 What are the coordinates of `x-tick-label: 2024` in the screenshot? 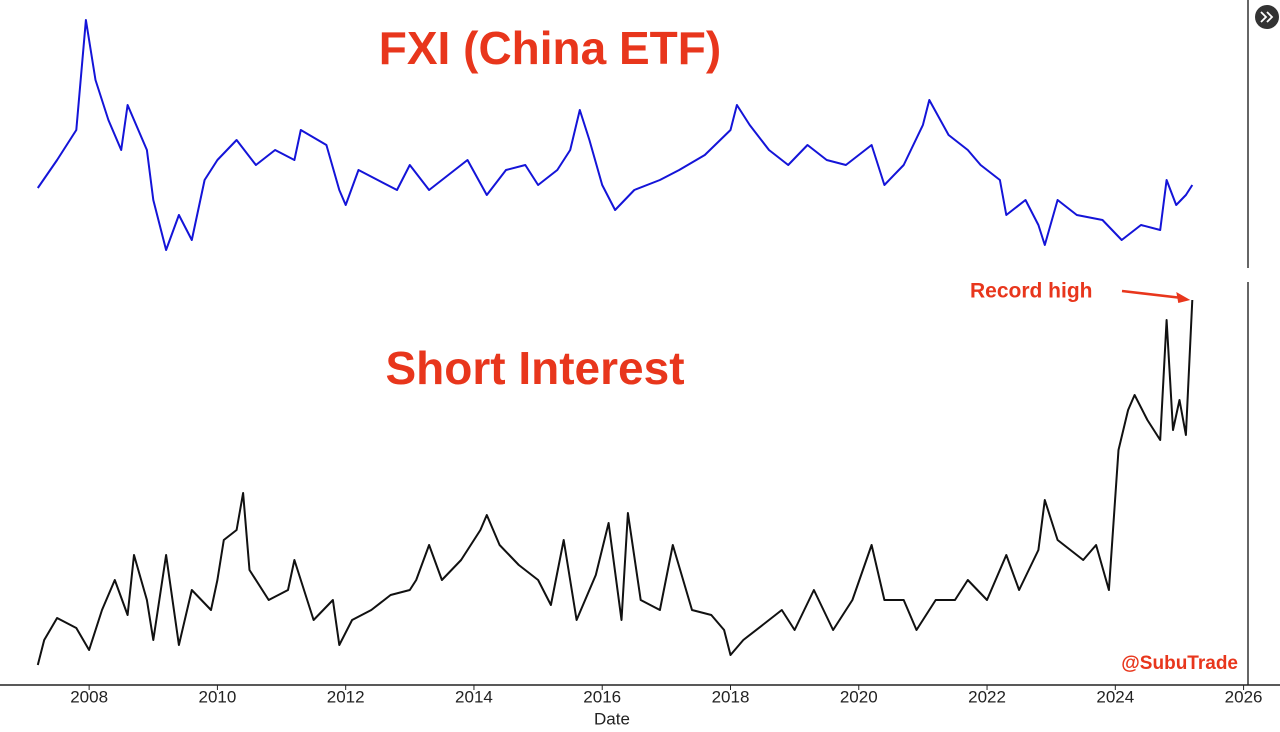 It's located at (1115, 696).